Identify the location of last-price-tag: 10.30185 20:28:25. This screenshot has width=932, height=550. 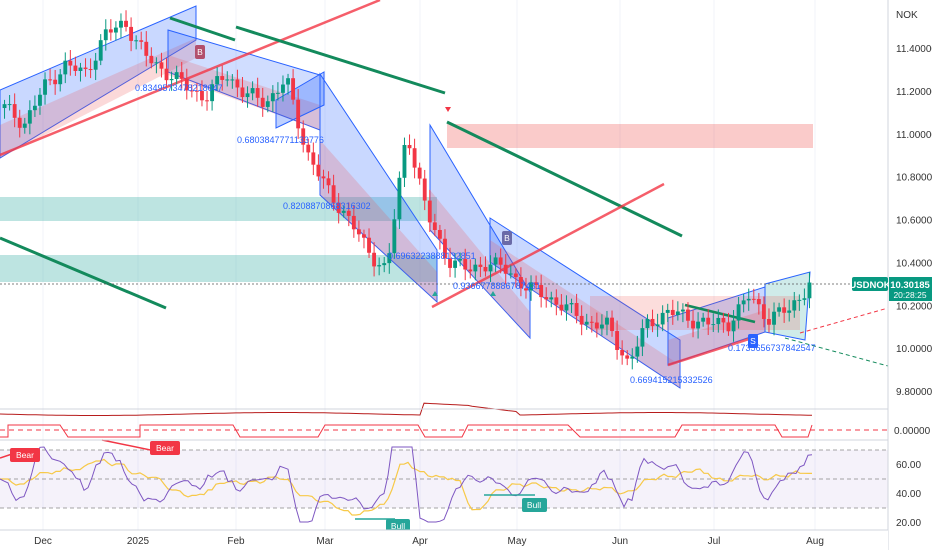
(910, 289).